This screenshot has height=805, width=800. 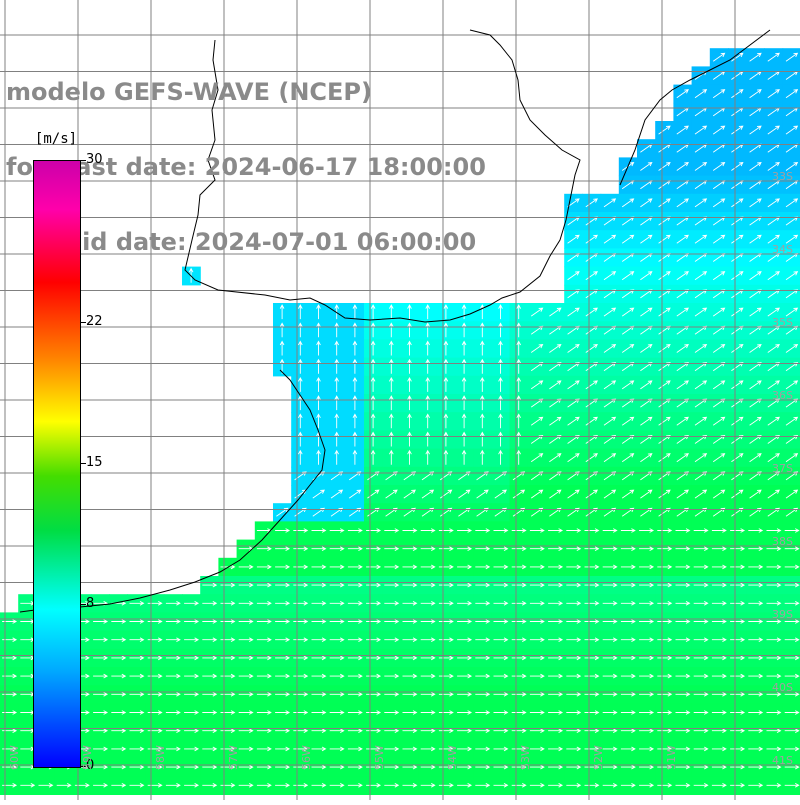 I want to click on colorbar-unit: [m/s], so click(x=56, y=139).